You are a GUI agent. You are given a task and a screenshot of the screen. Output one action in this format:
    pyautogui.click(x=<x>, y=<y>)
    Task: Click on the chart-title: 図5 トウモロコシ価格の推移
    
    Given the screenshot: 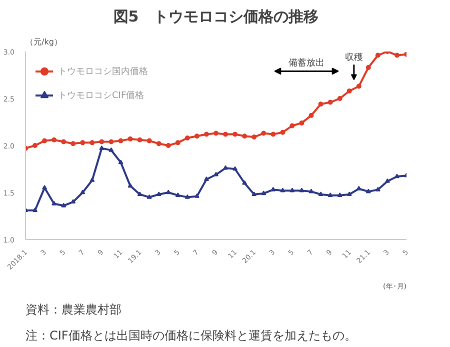 What is the action you would take?
    pyautogui.click(x=216, y=17)
    